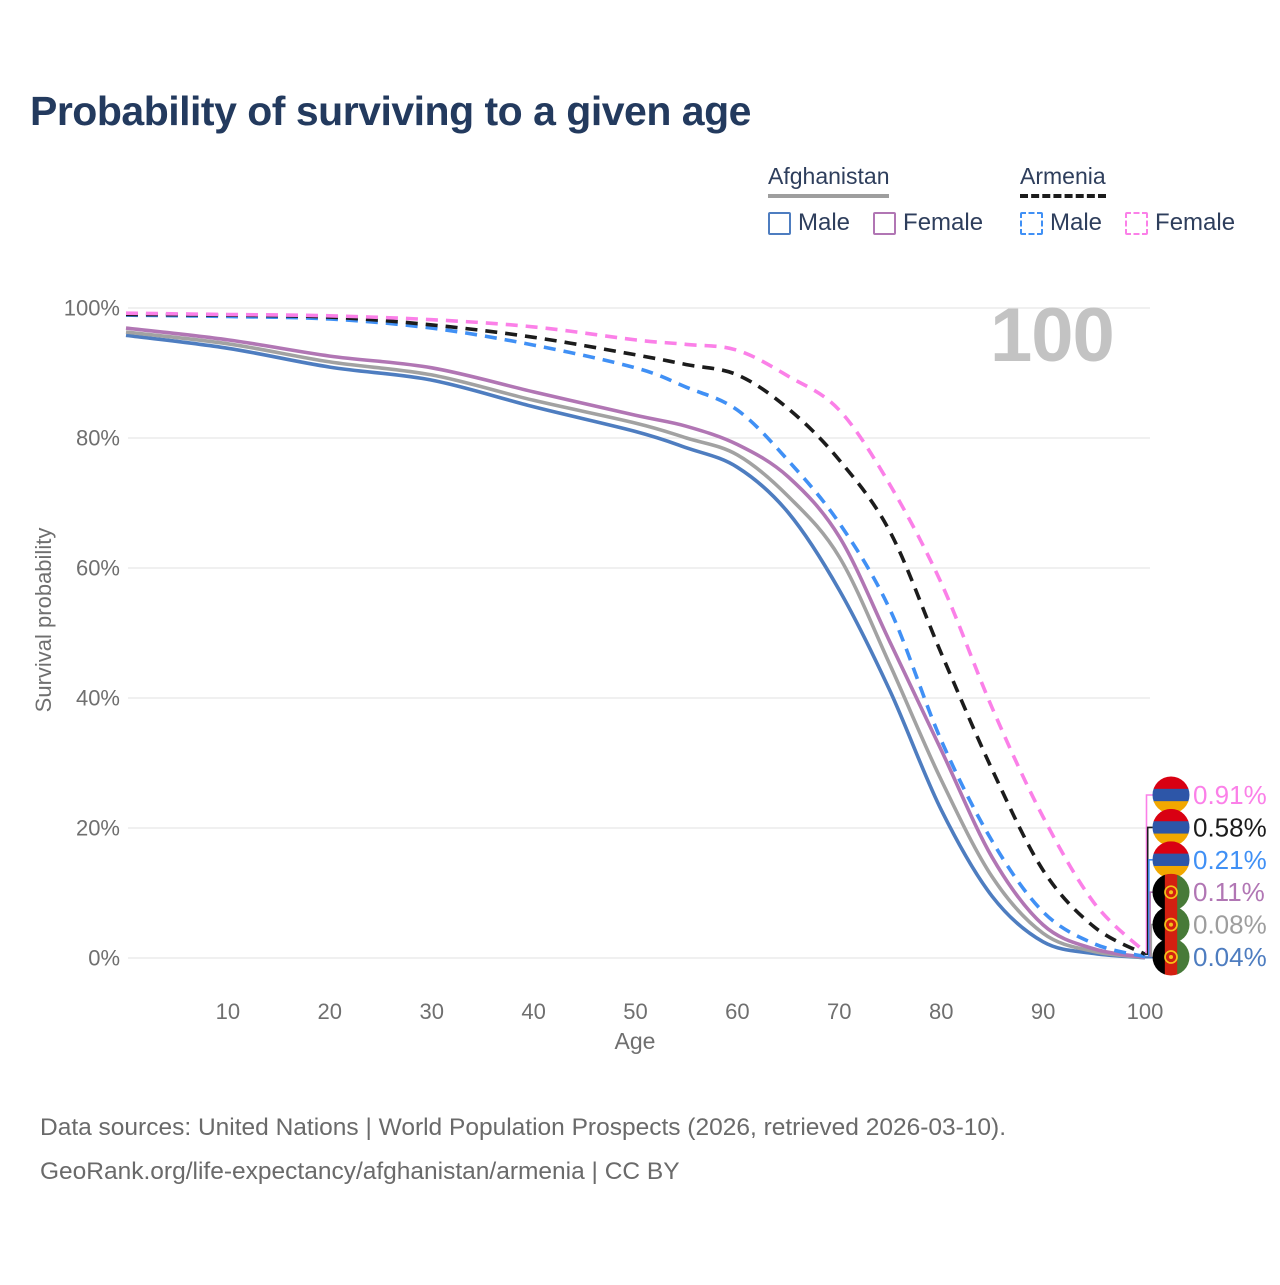 The width and height of the screenshot is (1280, 1285). Describe the element at coordinates (1195, 222) in the screenshot. I see `legend-label-armenia-female: Female` at that location.